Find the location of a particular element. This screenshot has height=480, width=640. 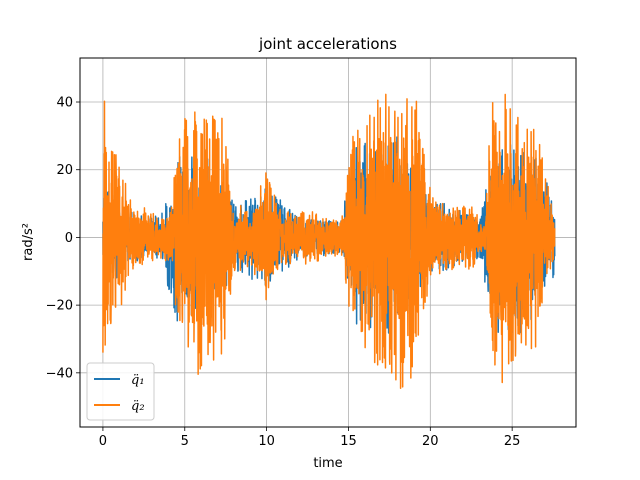

legend: q̈₁ q̈₂ is located at coordinates (120, 391).